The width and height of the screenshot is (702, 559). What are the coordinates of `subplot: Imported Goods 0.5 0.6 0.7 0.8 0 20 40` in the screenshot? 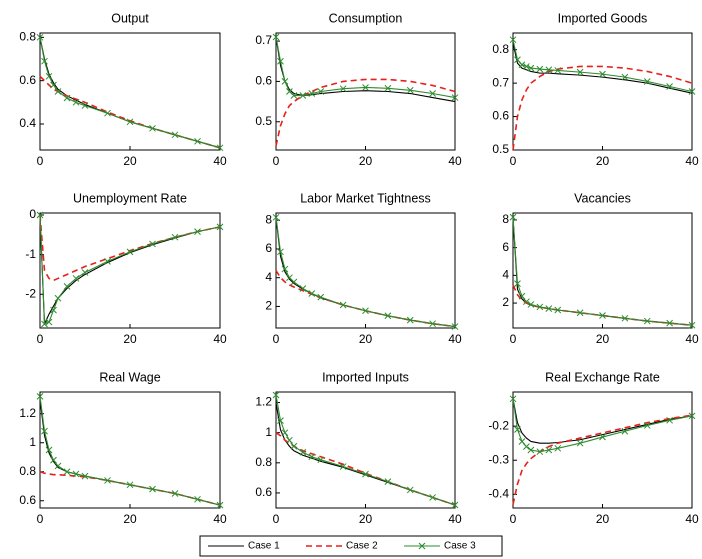 It's located at (595, 89).